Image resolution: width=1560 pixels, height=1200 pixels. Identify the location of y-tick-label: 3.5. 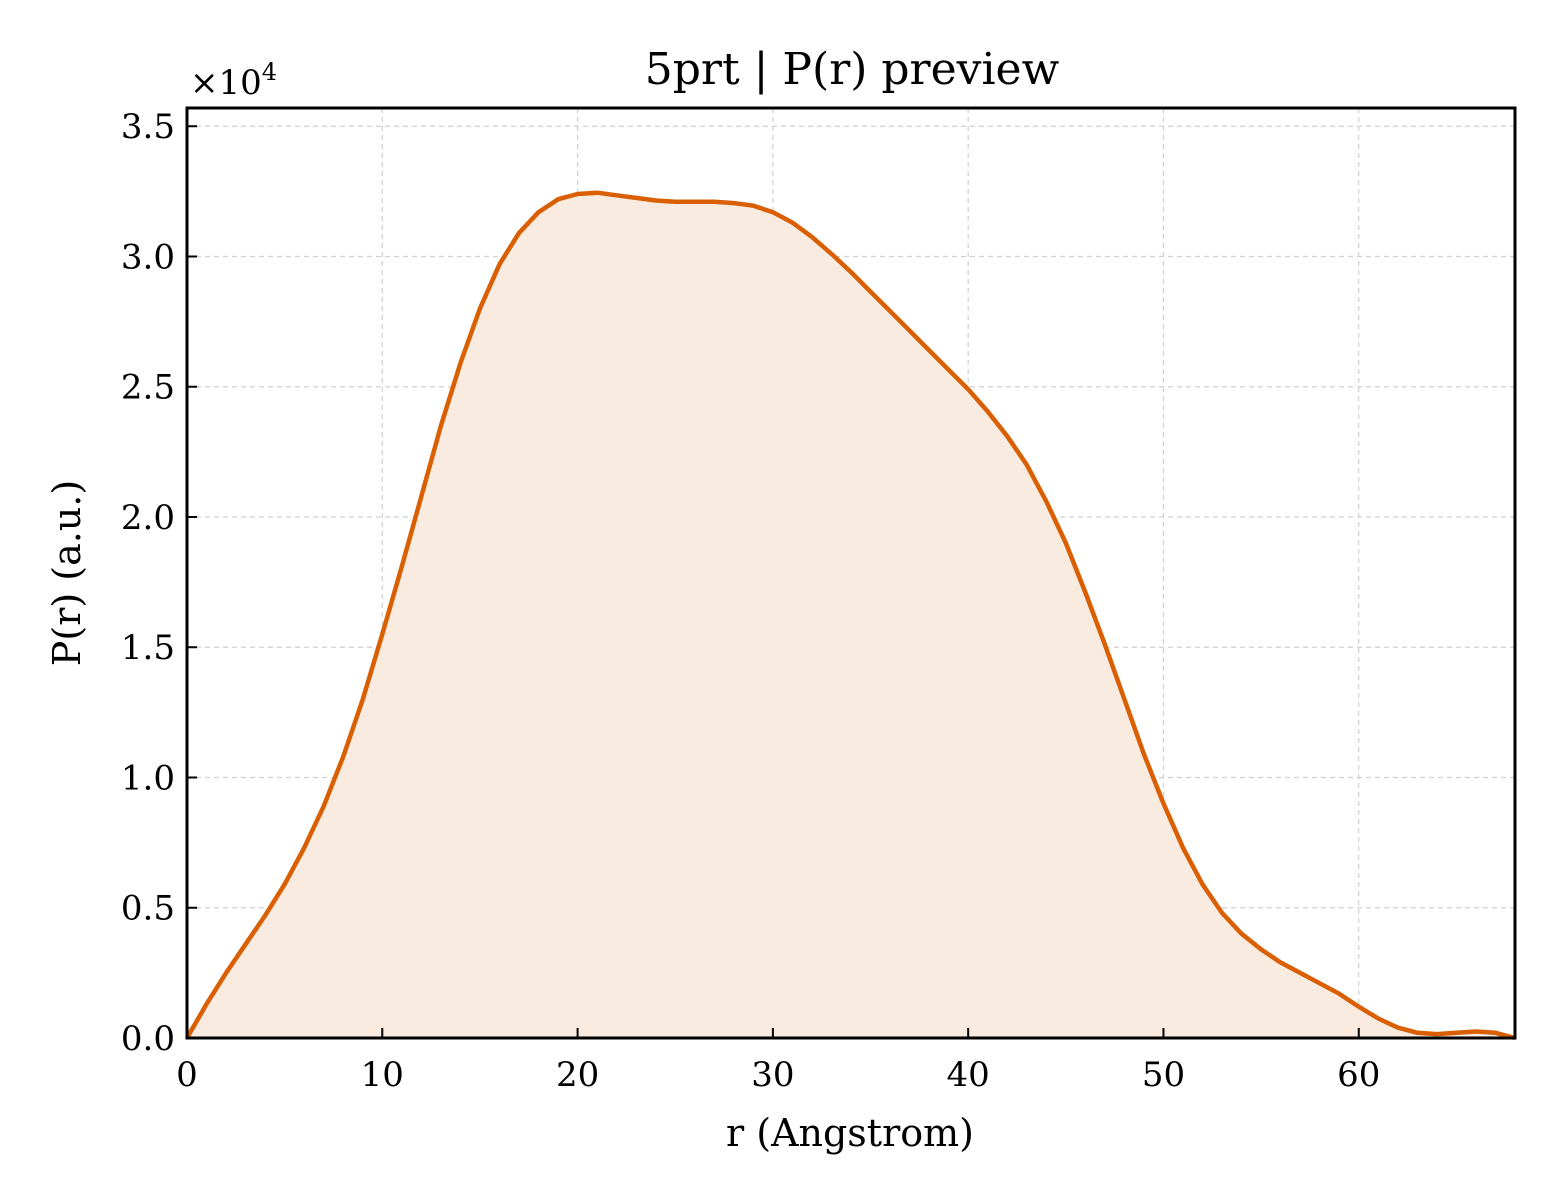
(148, 127).